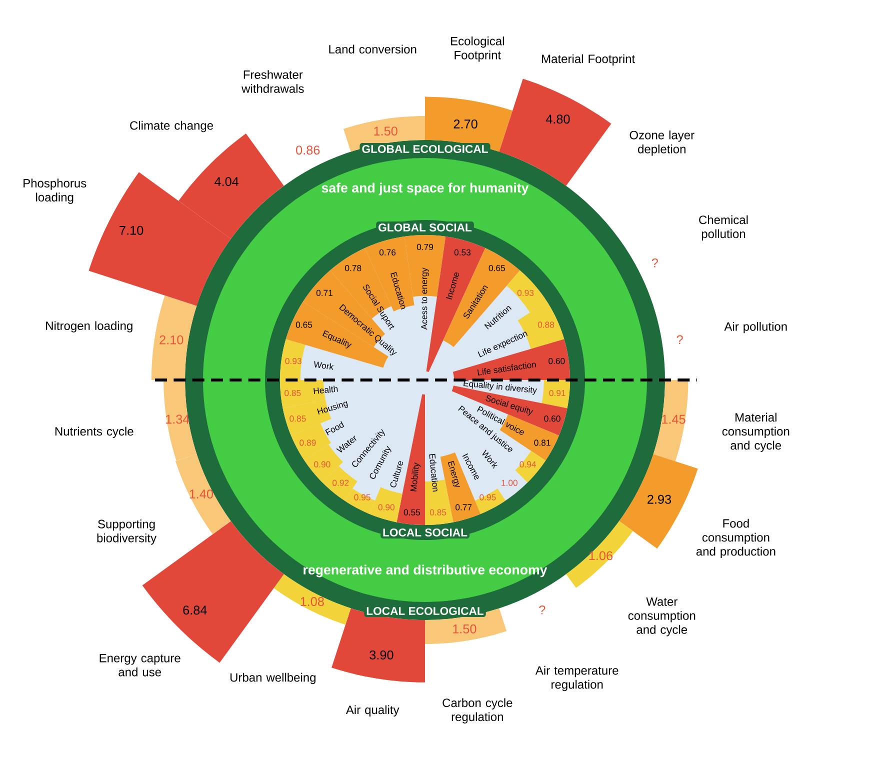 The height and width of the screenshot is (758, 873). Describe the element at coordinates (723, 227) in the screenshot. I see `category-label: Chemical pollution` at that location.